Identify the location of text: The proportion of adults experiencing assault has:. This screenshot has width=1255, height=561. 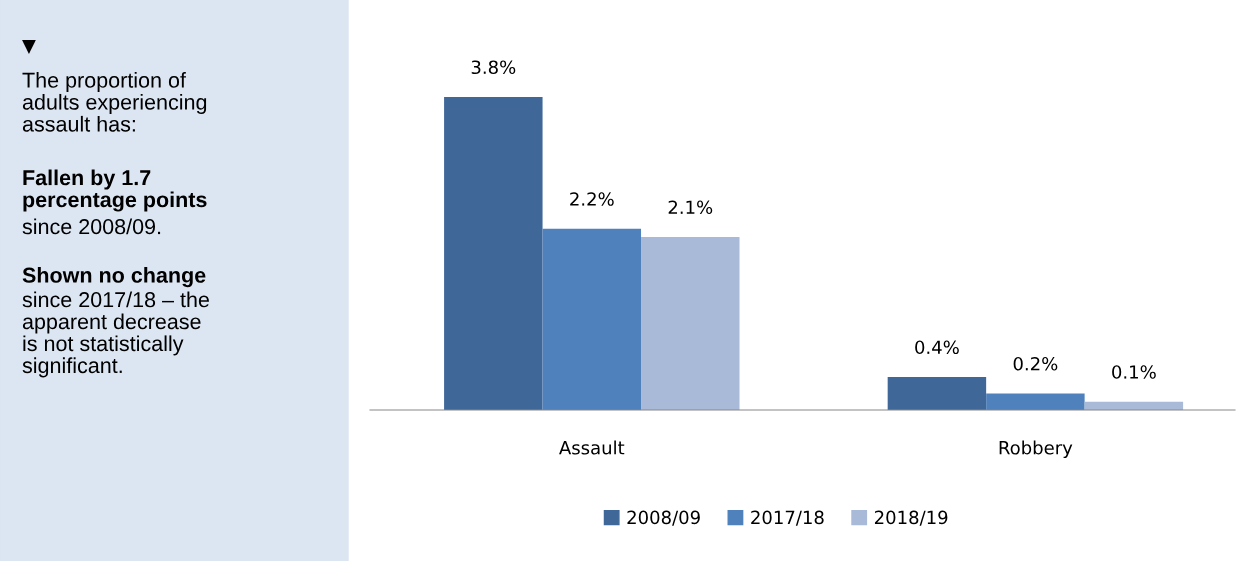
(114, 102).